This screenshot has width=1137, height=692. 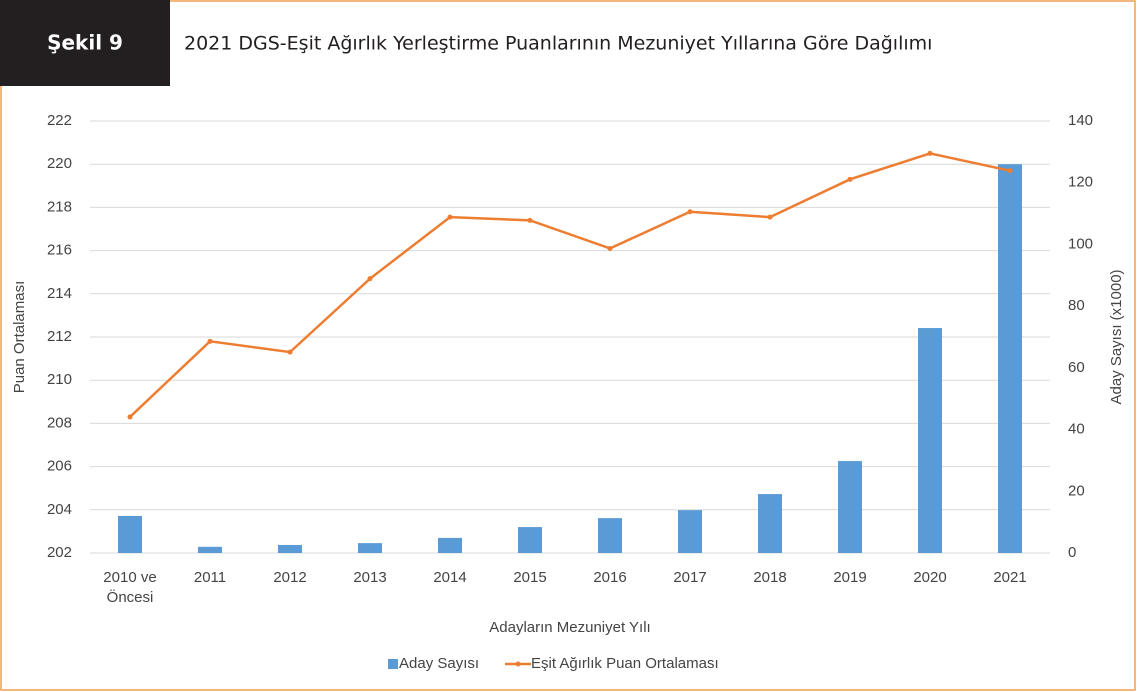 What do you see at coordinates (1076, 490) in the screenshot?
I see `y2-tick-label: 20` at bounding box center [1076, 490].